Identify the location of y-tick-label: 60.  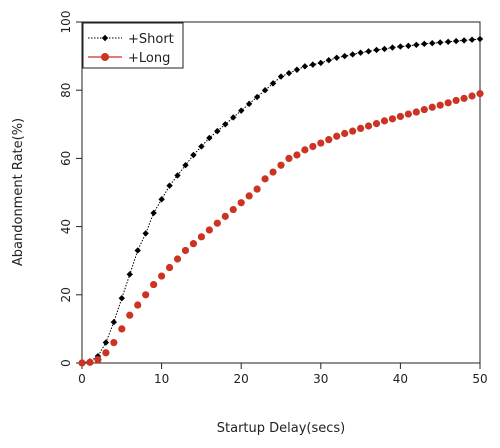
(66, 158).